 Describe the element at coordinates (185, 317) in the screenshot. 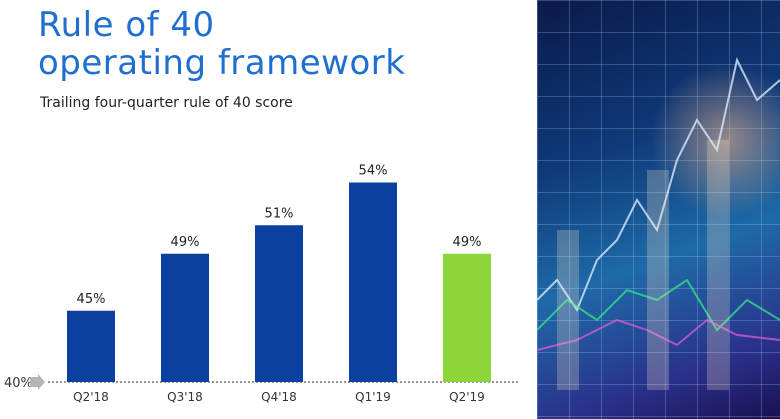

I see `bar-Q3'18` at that location.